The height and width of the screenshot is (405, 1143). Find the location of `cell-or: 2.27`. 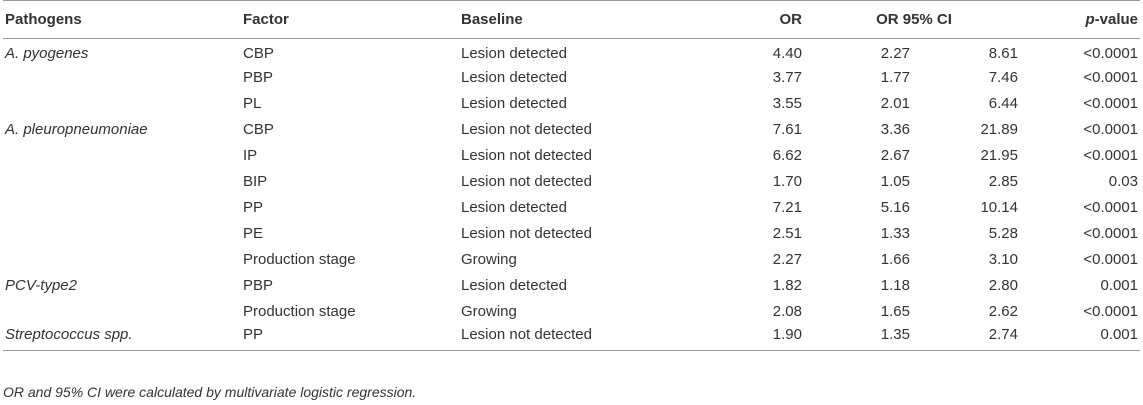

cell-or: 2.27 is located at coordinates (787, 259).